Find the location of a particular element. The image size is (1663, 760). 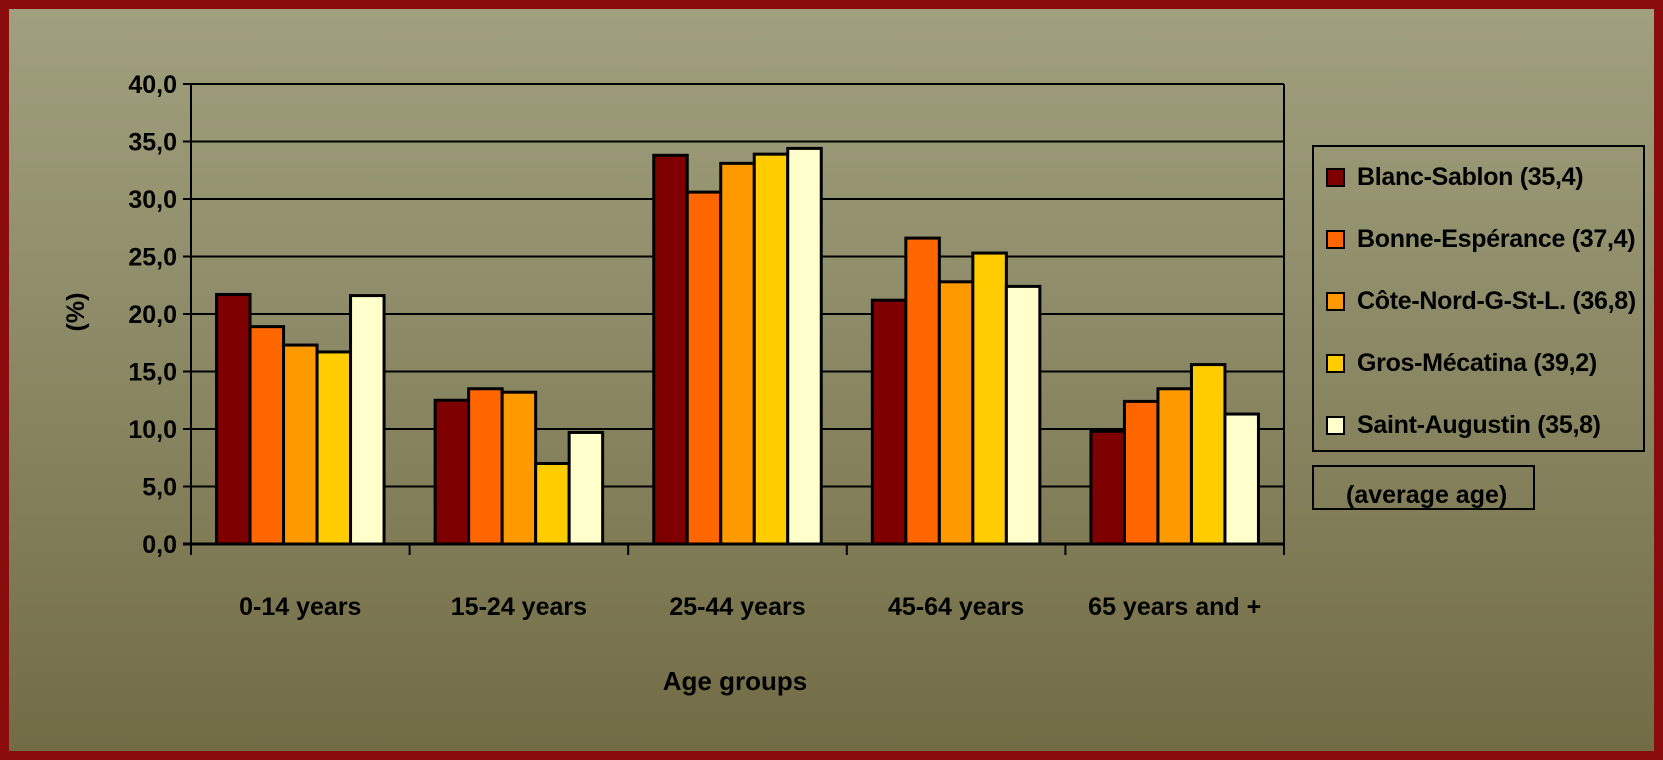

x-tick-label: 15-24 years is located at coordinates (519, 607).